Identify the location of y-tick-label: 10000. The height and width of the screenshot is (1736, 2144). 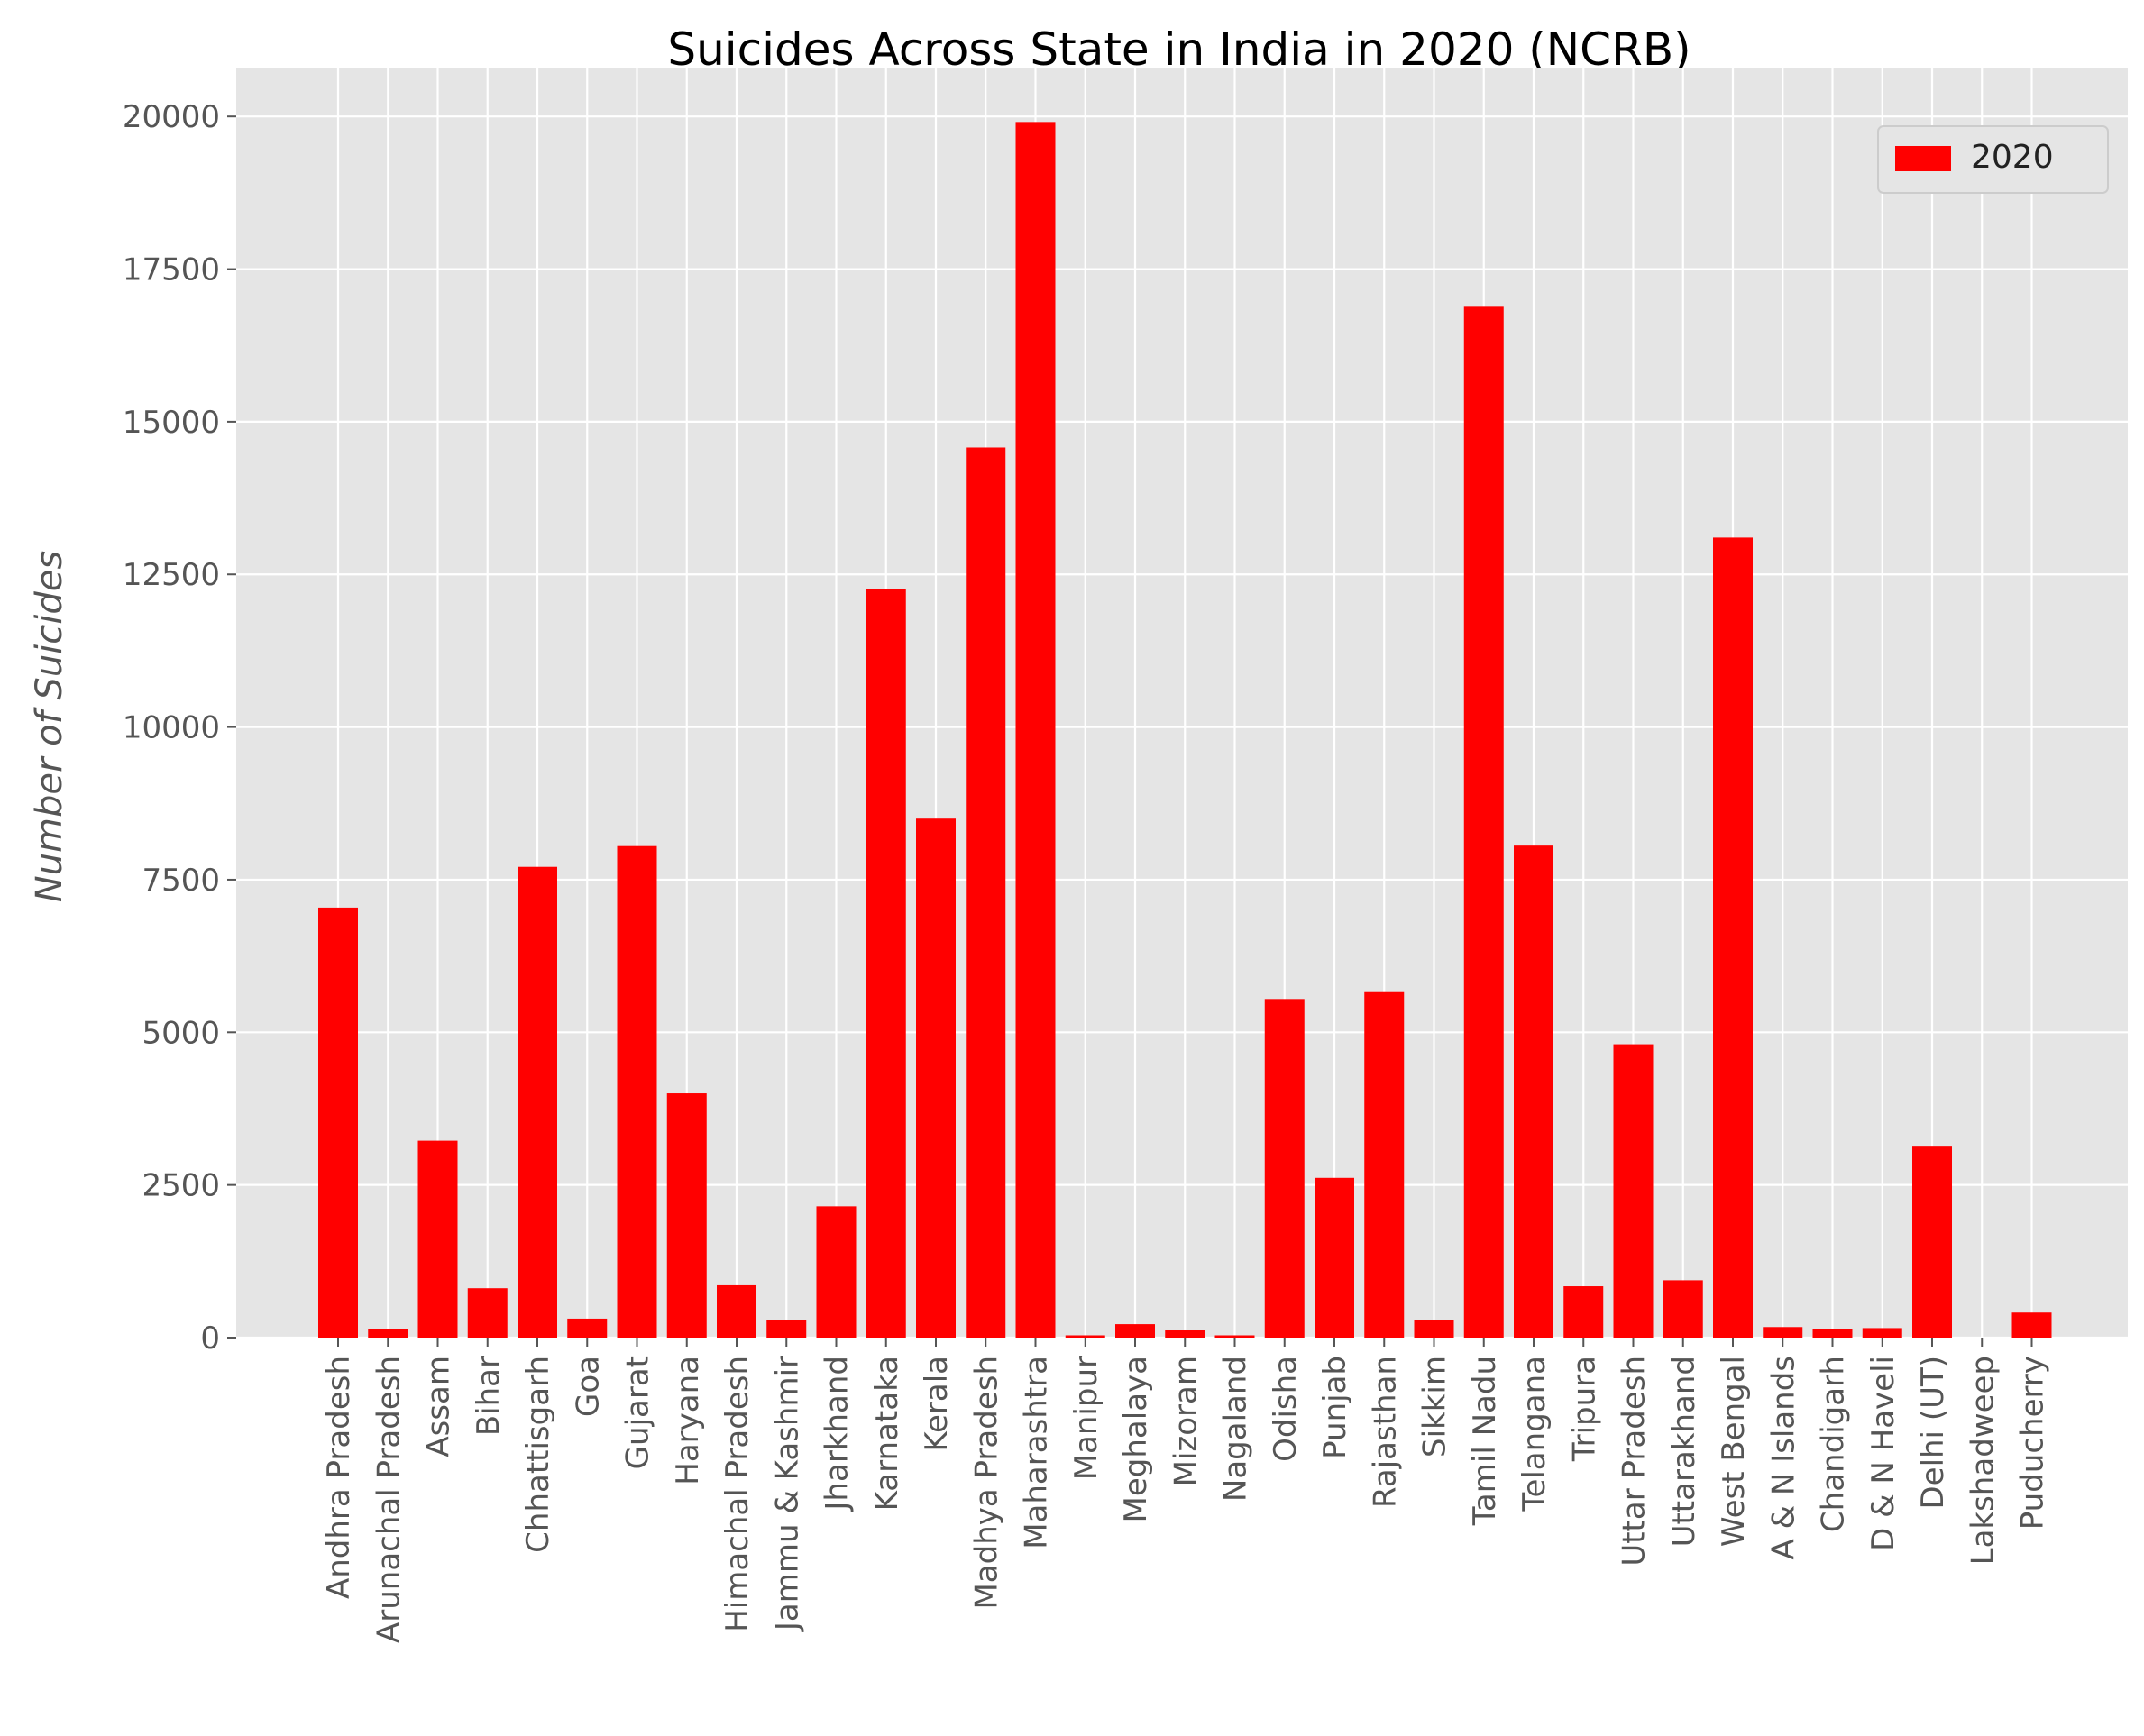
(171, 728).